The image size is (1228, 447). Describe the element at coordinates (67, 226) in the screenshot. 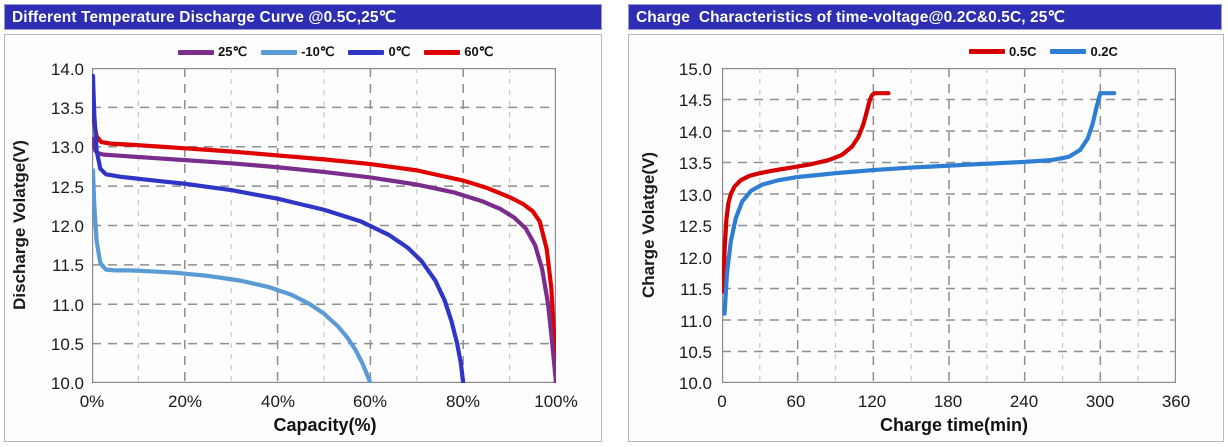

I see `y-tick-12-0: 12.0` at that location.